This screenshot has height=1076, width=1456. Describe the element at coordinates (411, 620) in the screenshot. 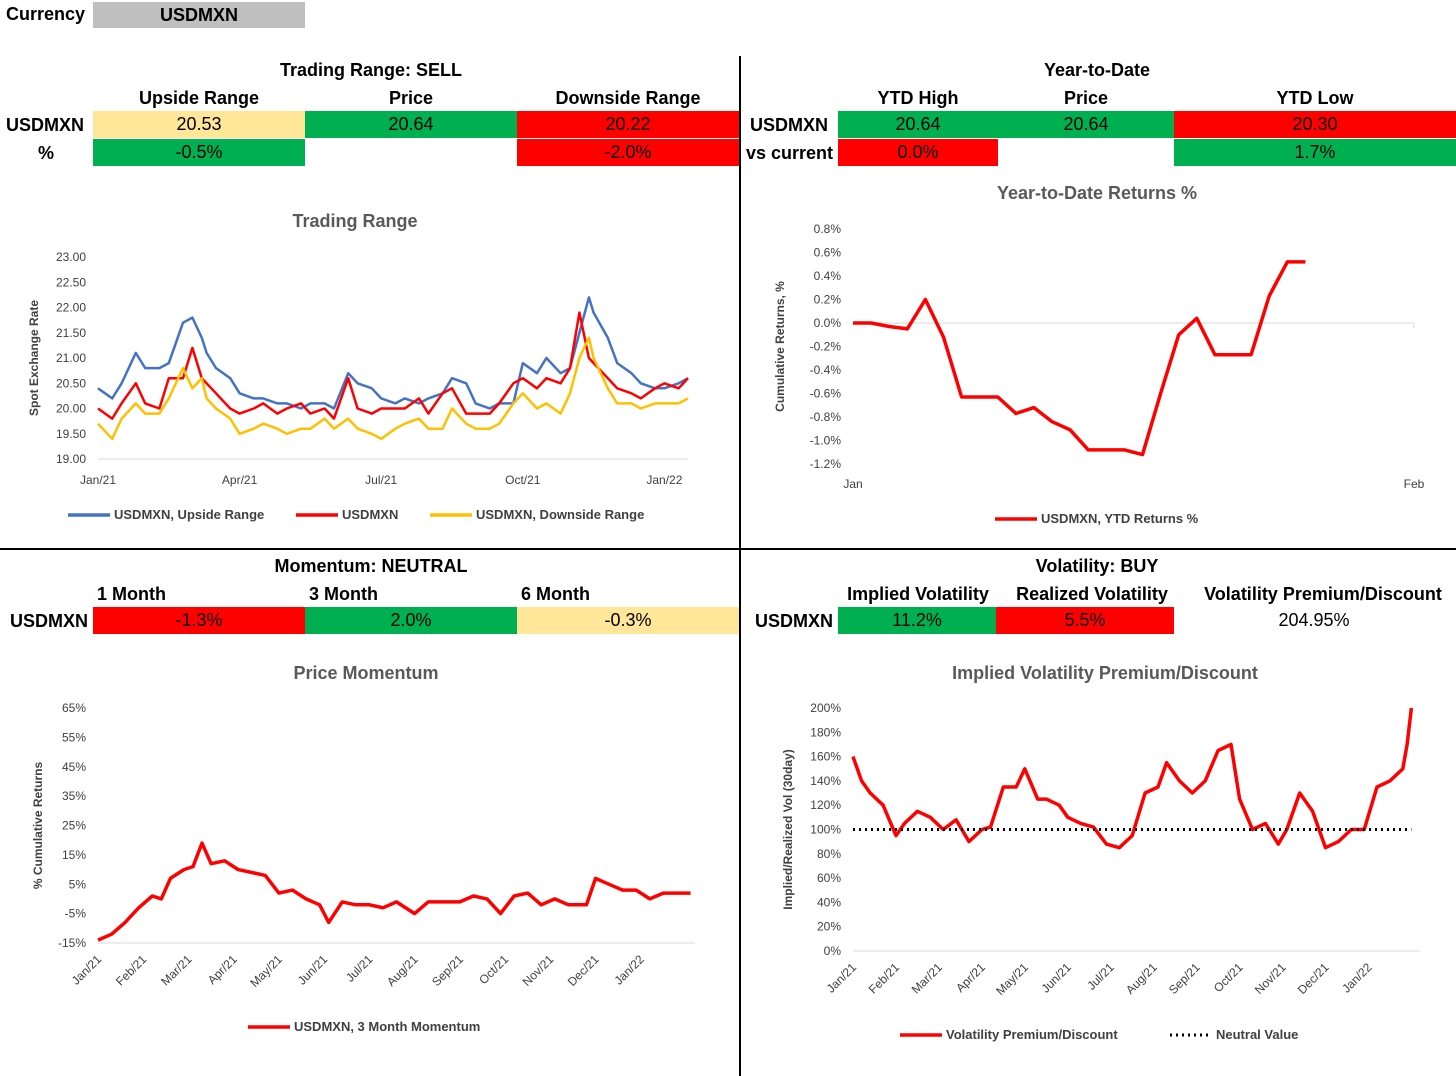

I see `momentum-3m-value: 2.0%` at that location.